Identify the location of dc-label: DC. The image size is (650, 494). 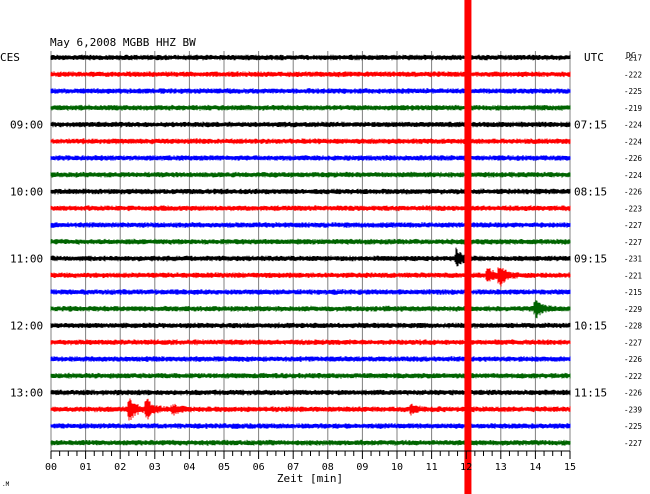
(631, 55).